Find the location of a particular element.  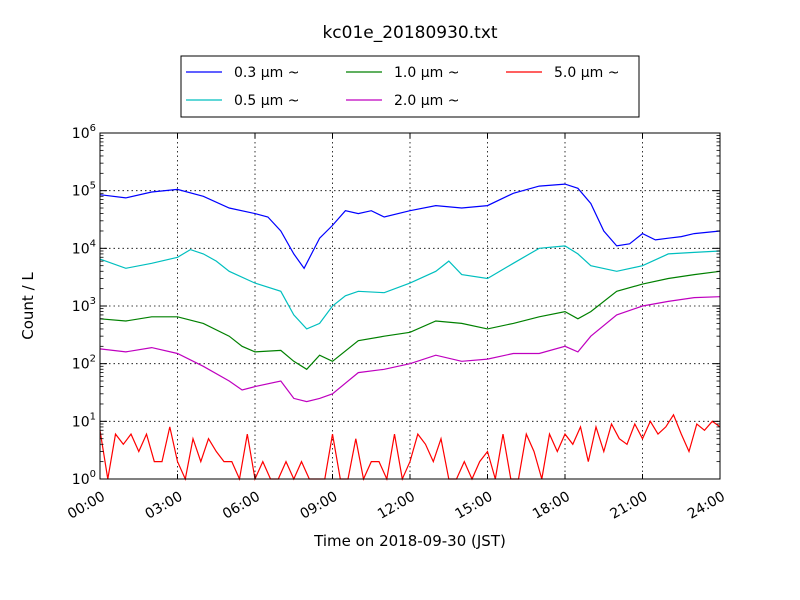

y-tick-label: 10⁵ is located at coordinates (84, 190).